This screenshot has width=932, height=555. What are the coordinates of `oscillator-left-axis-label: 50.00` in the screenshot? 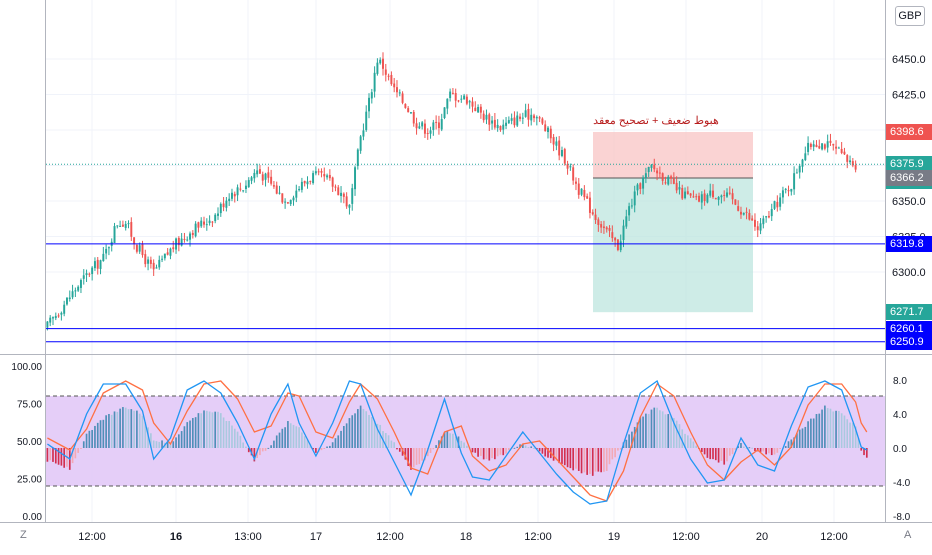 It's located at (29, 442).